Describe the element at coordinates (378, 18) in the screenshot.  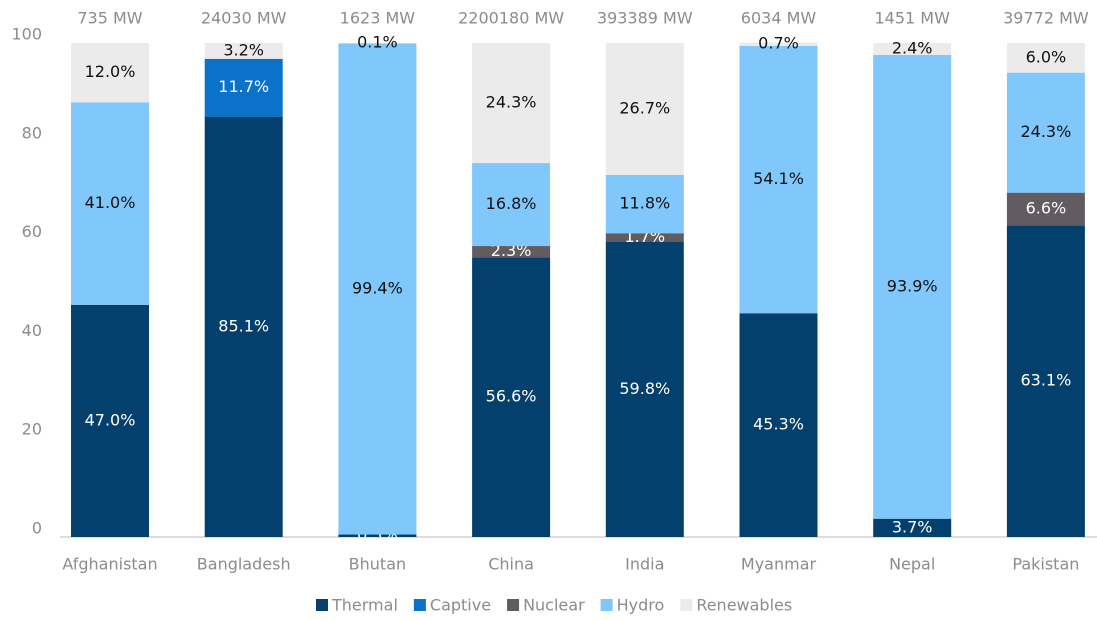
I see `capacity-label: 1623 MW` at that location.